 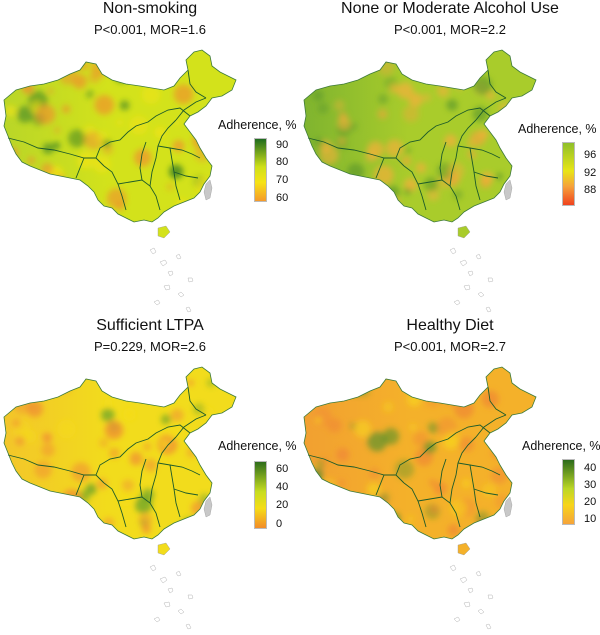 I want to click on panel-stat: P<0.001, MOR=2.7, so click(x=449, y=346).